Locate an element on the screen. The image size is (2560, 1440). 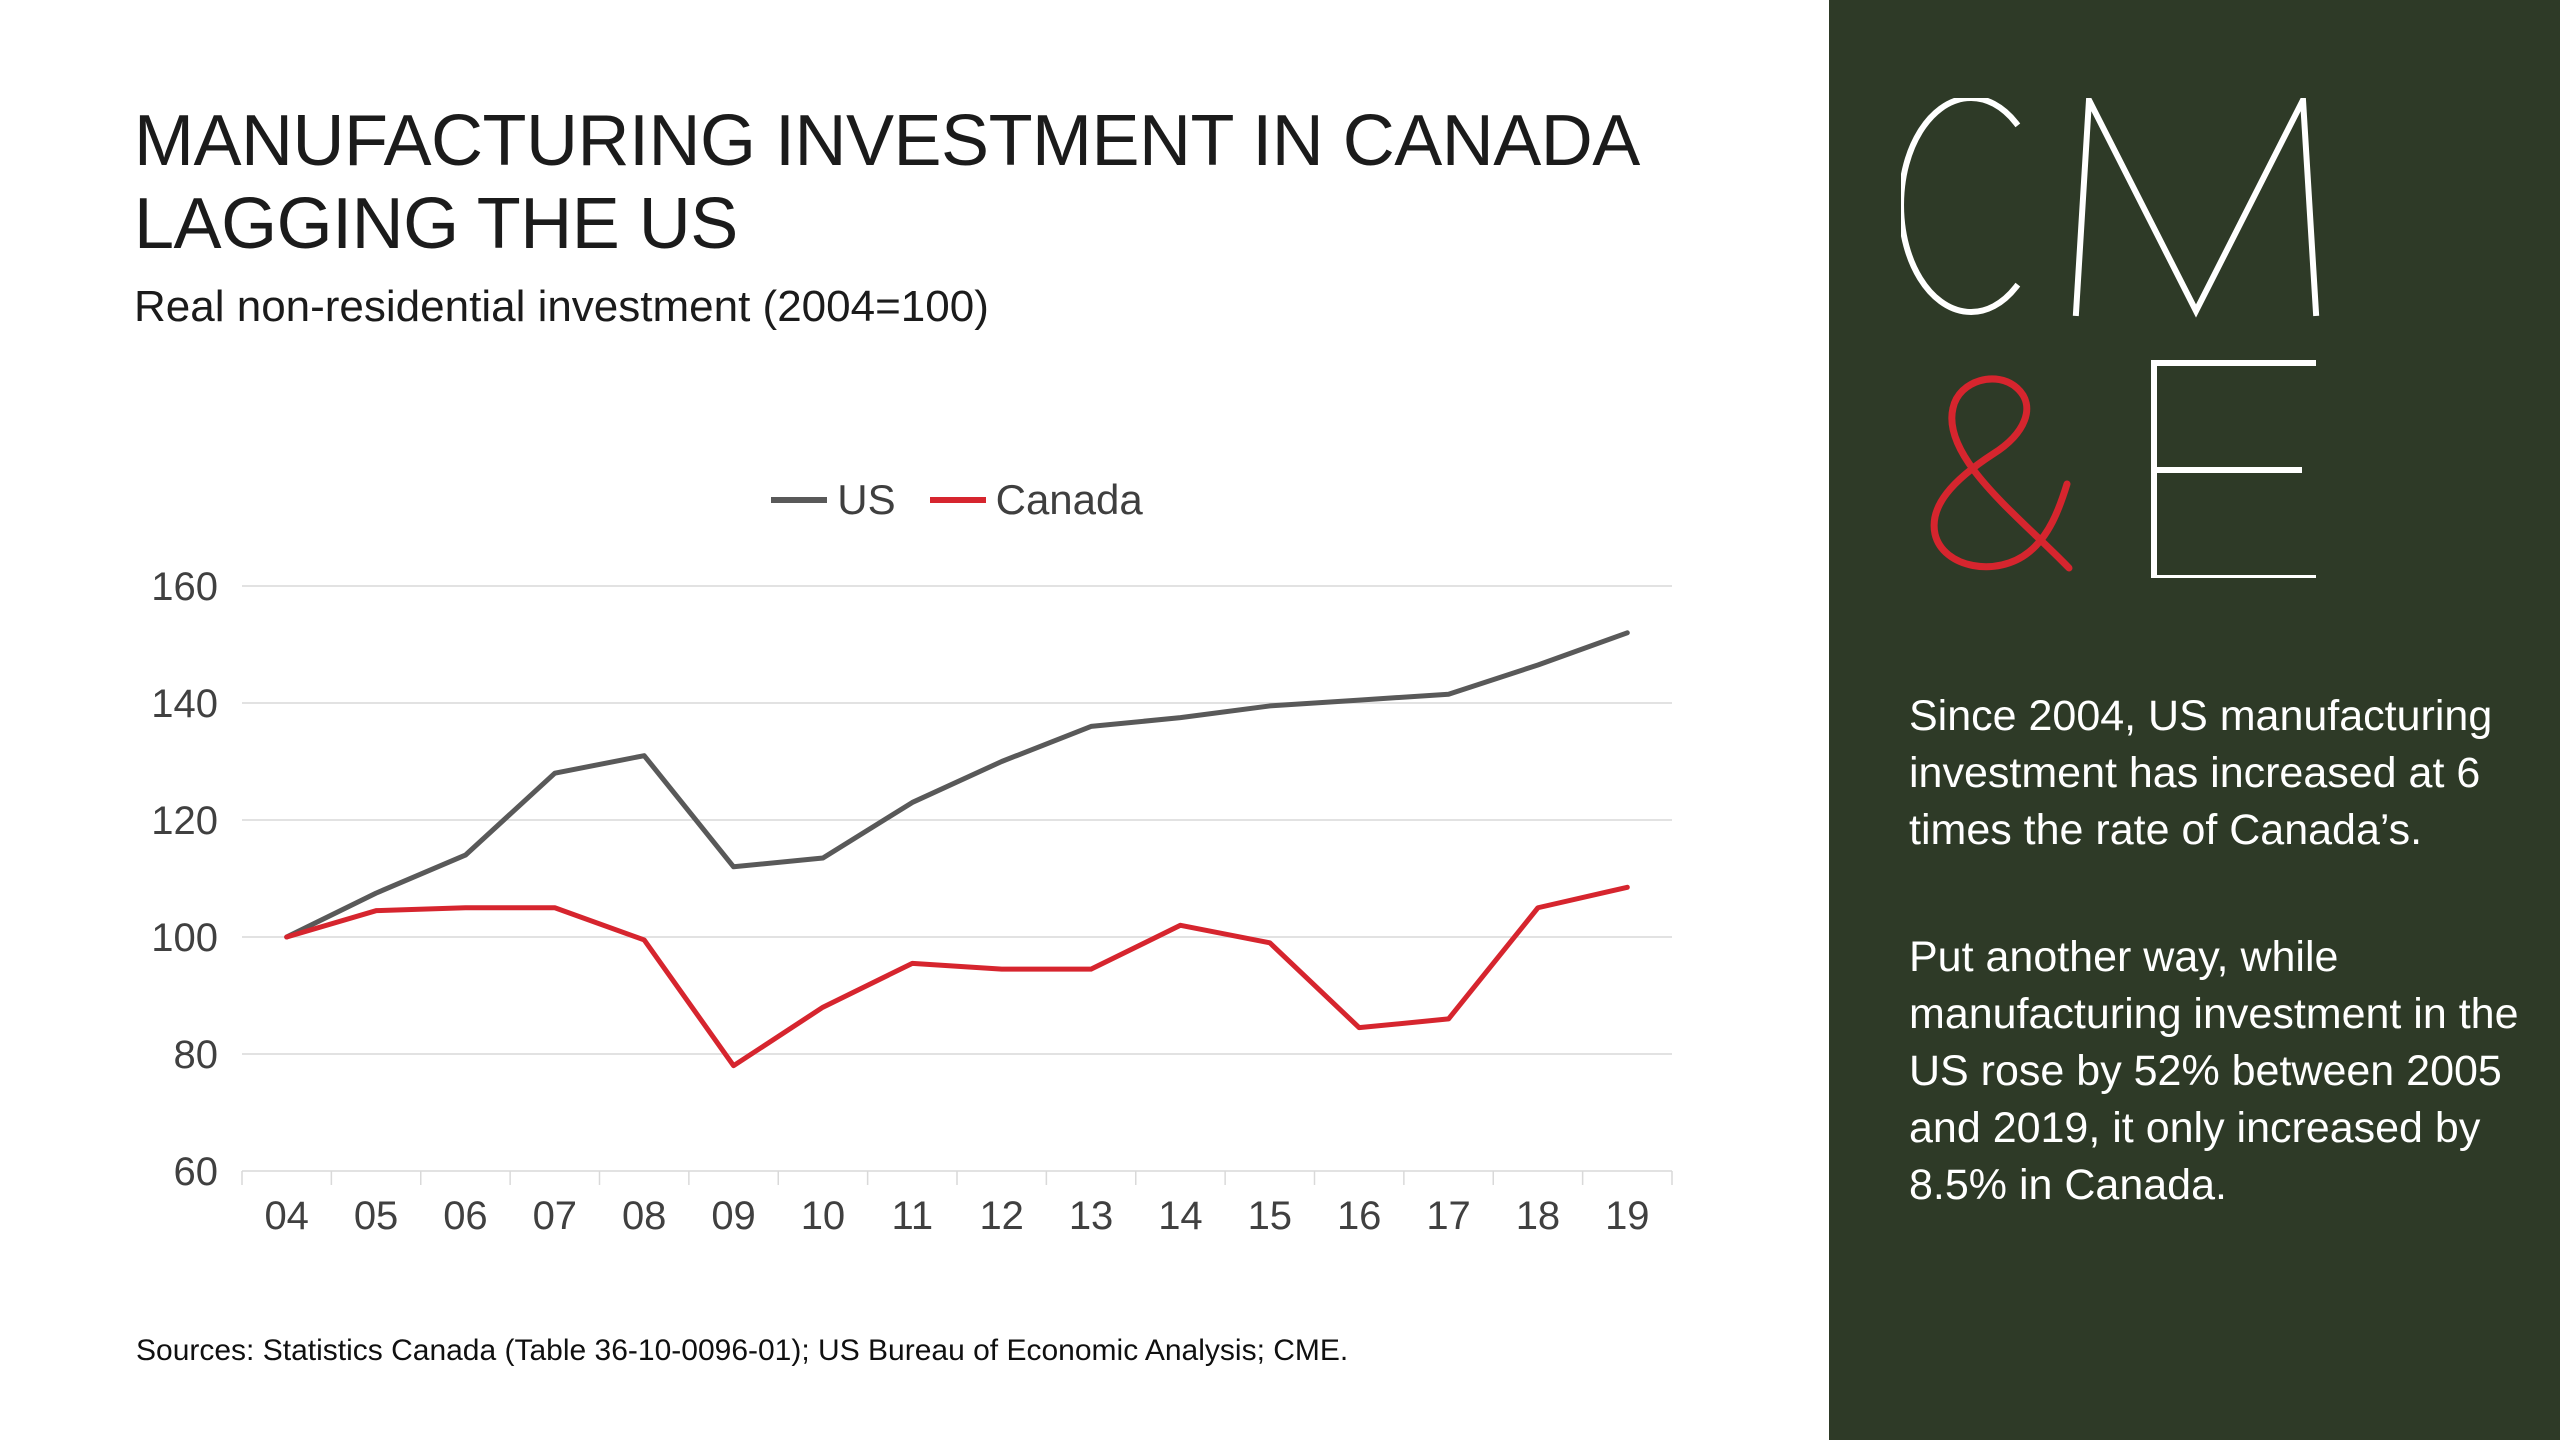
x-axis-label: 12 is located at coordinates (1001, 1216).